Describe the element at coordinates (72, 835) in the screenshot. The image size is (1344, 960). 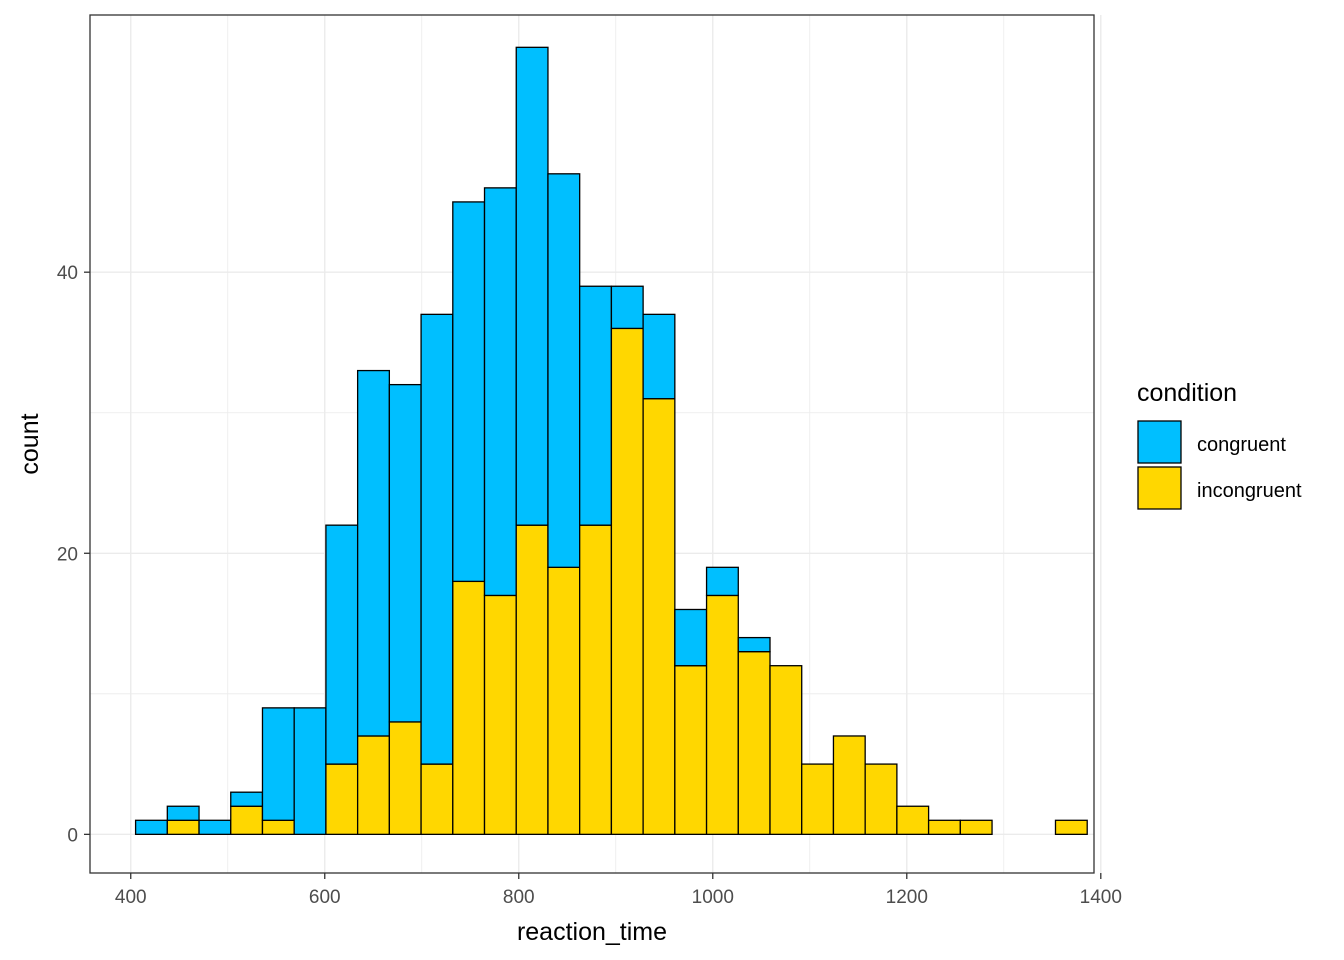
I see `y-tick-label: 0` at that location.